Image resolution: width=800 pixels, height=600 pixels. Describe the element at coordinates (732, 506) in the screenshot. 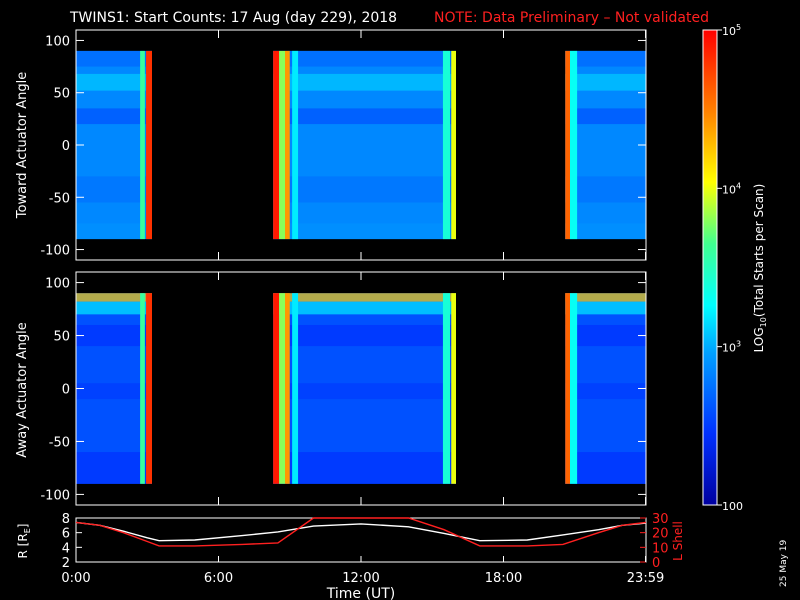

I see `colorbar-tick-label: 100` at that location.